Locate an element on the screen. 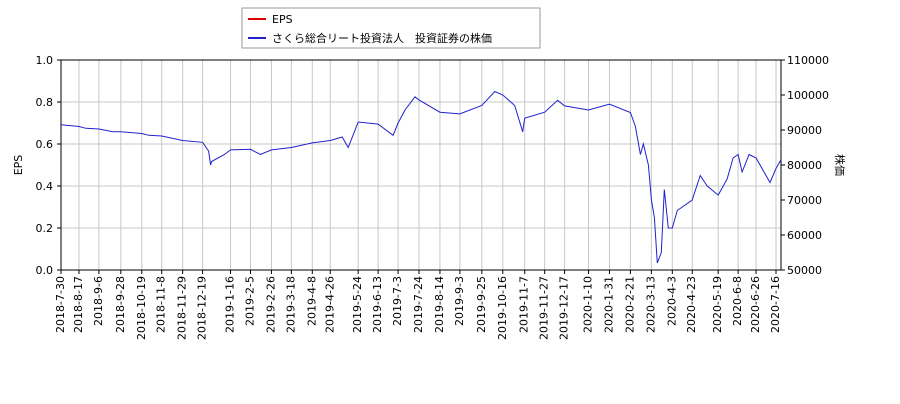 Image resolution: width=900 pixels, height=404 pixels. y-tick-label: 0.6 is located at coordinates (45, 144).